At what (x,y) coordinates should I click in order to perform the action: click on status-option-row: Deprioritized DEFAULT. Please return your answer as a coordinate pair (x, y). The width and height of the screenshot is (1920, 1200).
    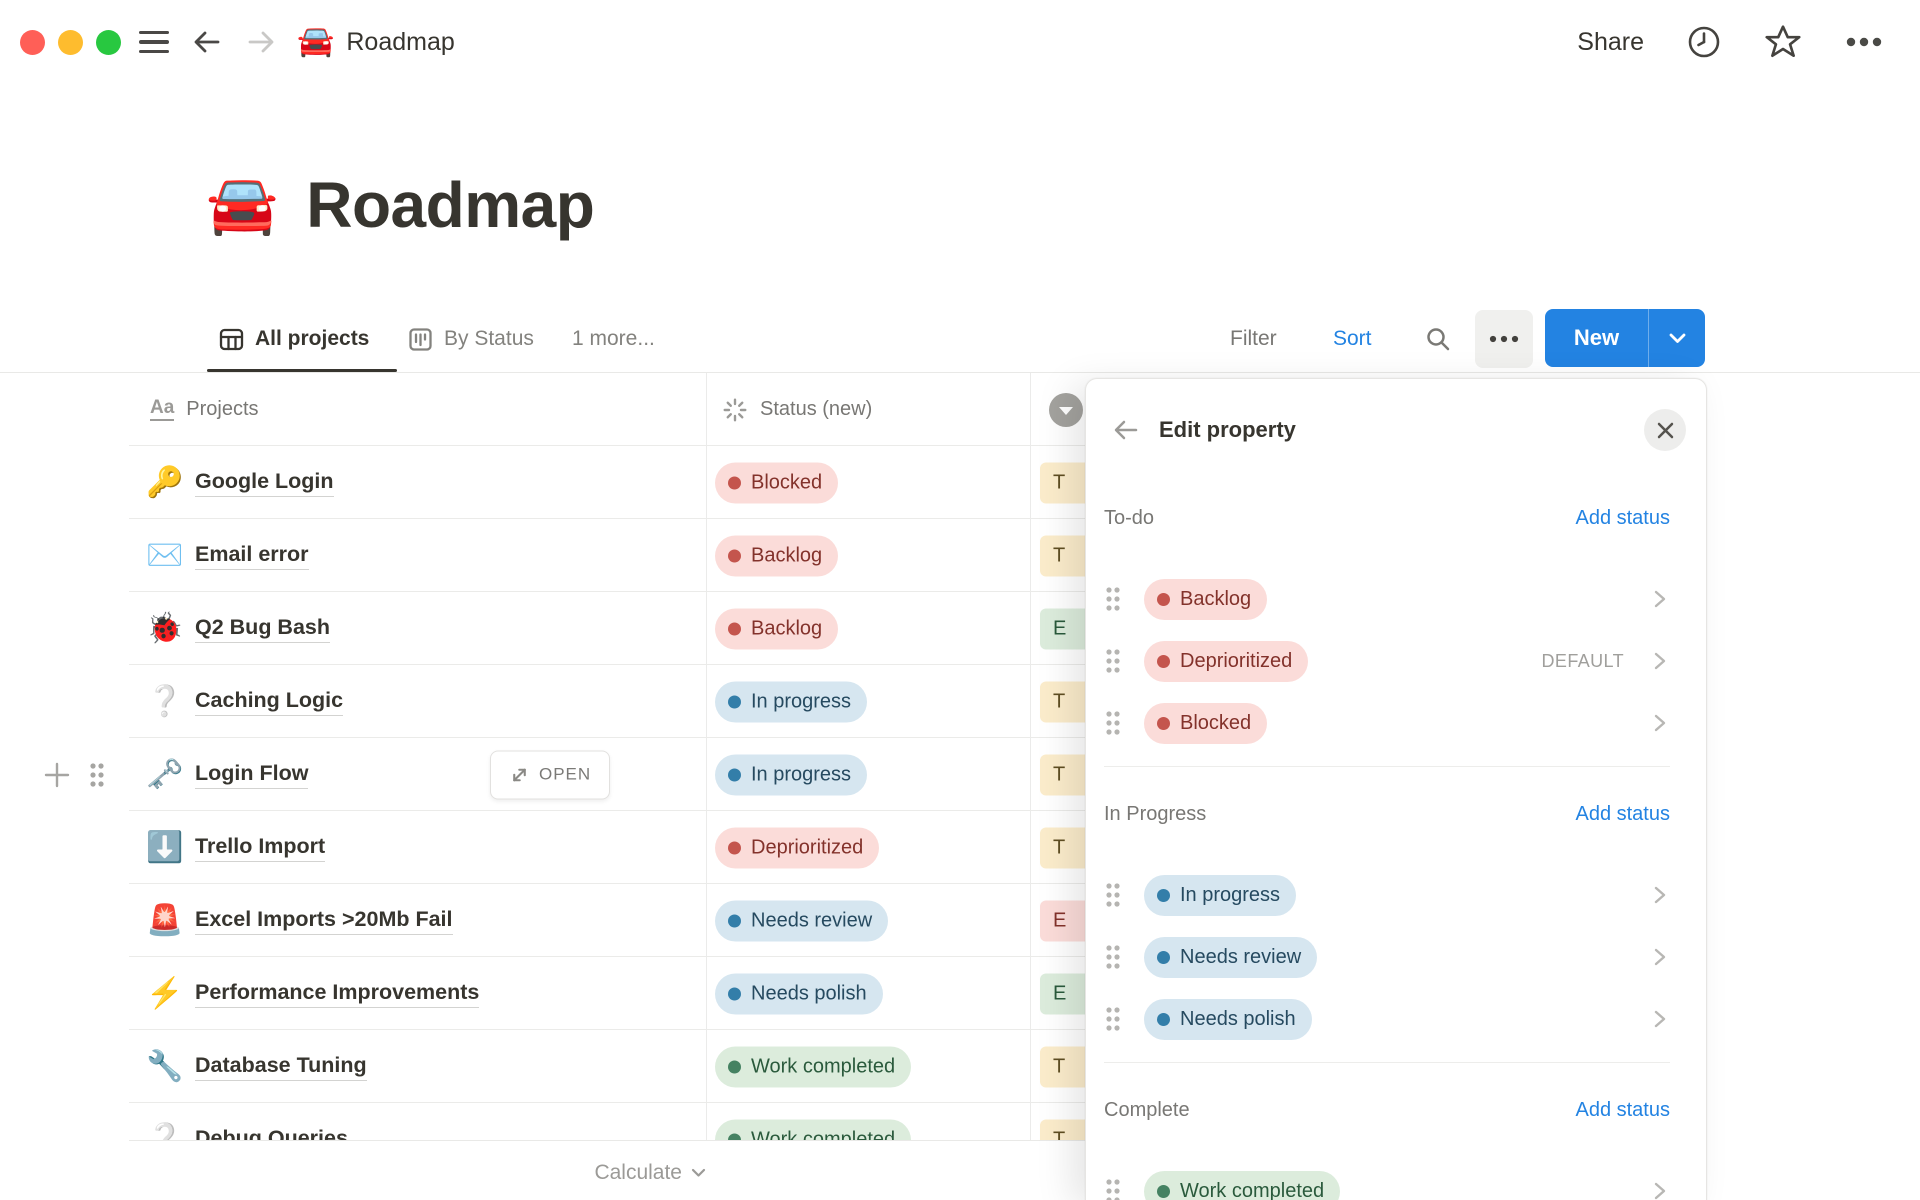
    Looking at the image, I should click on (1387, 661).